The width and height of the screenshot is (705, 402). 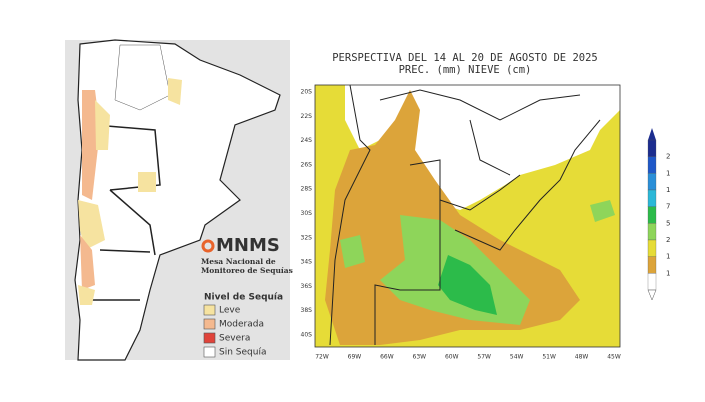 What do you see at coordinates (307, 262) in the screenshot?
I see `lat-label: 34S` at bounding box center [307, 262].